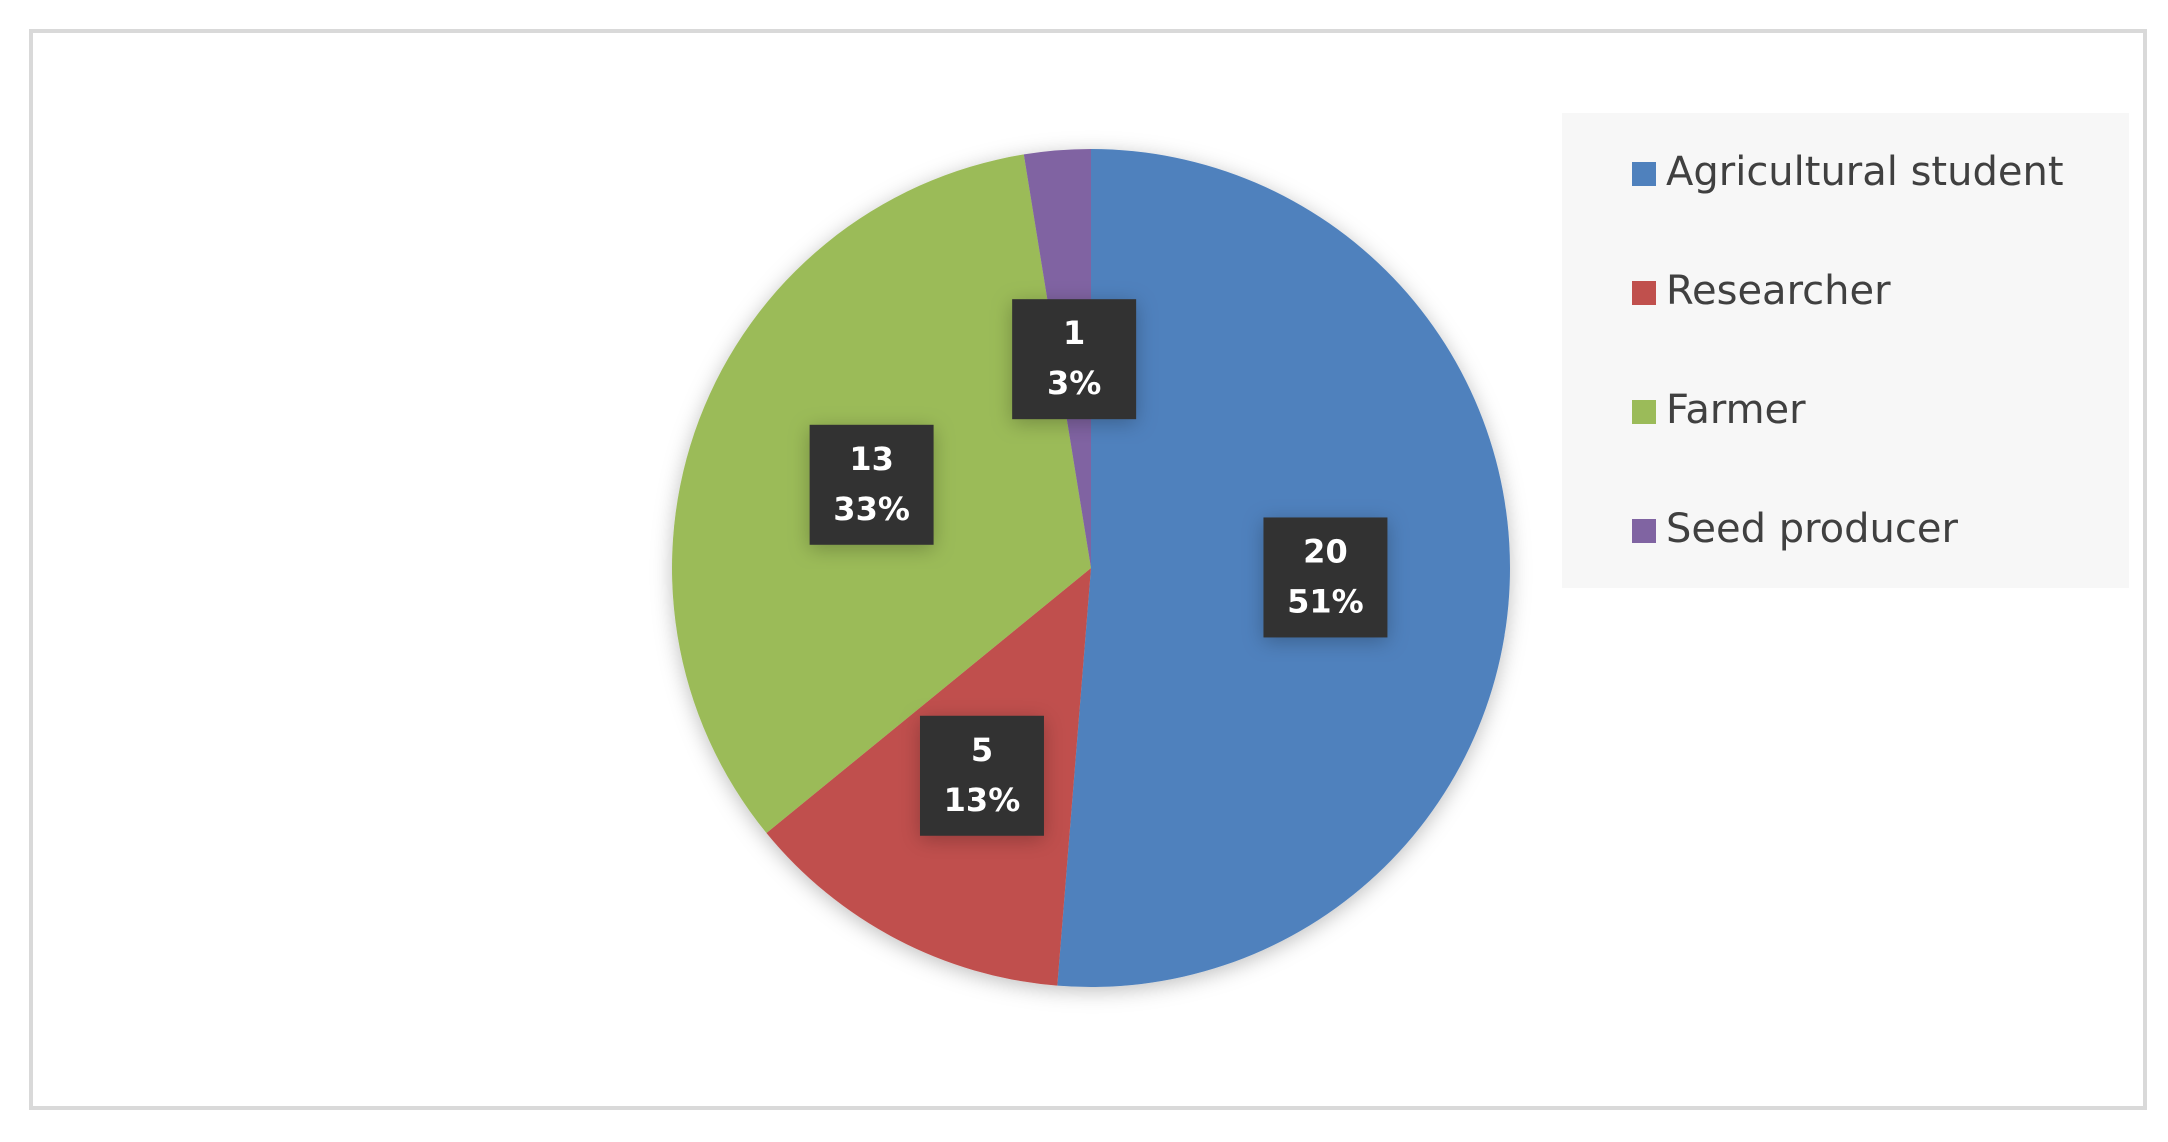  What do you see at coordinates (1325, 601) in the screenshot?
I see `data-label-percent: 51%` at bounding box center [1325, 601].